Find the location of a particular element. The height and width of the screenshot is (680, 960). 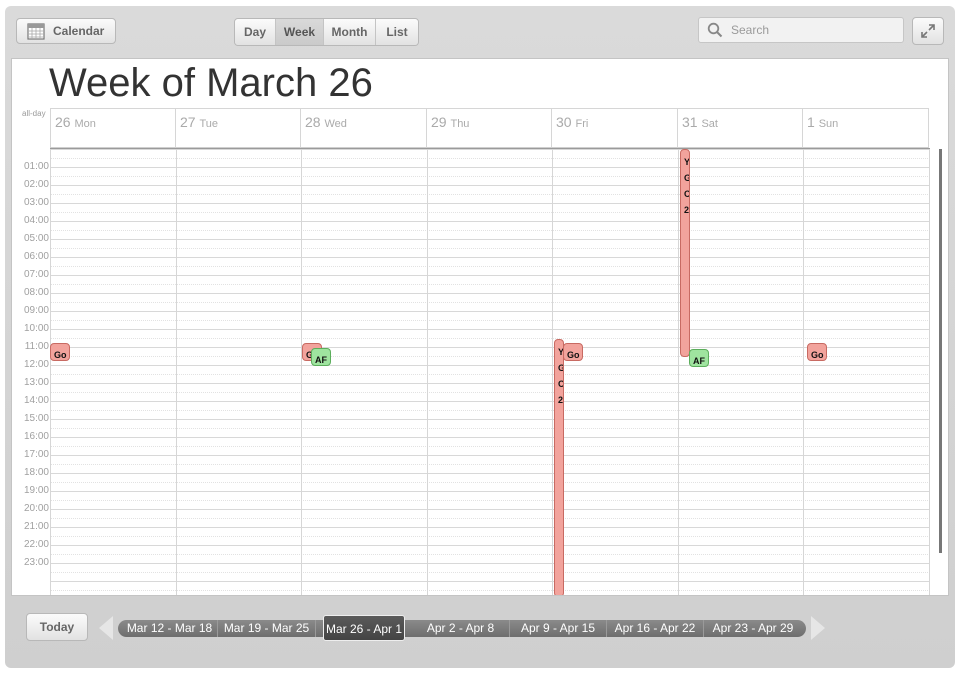

hour-label: 10:00 is located at coordinates (36, 328).